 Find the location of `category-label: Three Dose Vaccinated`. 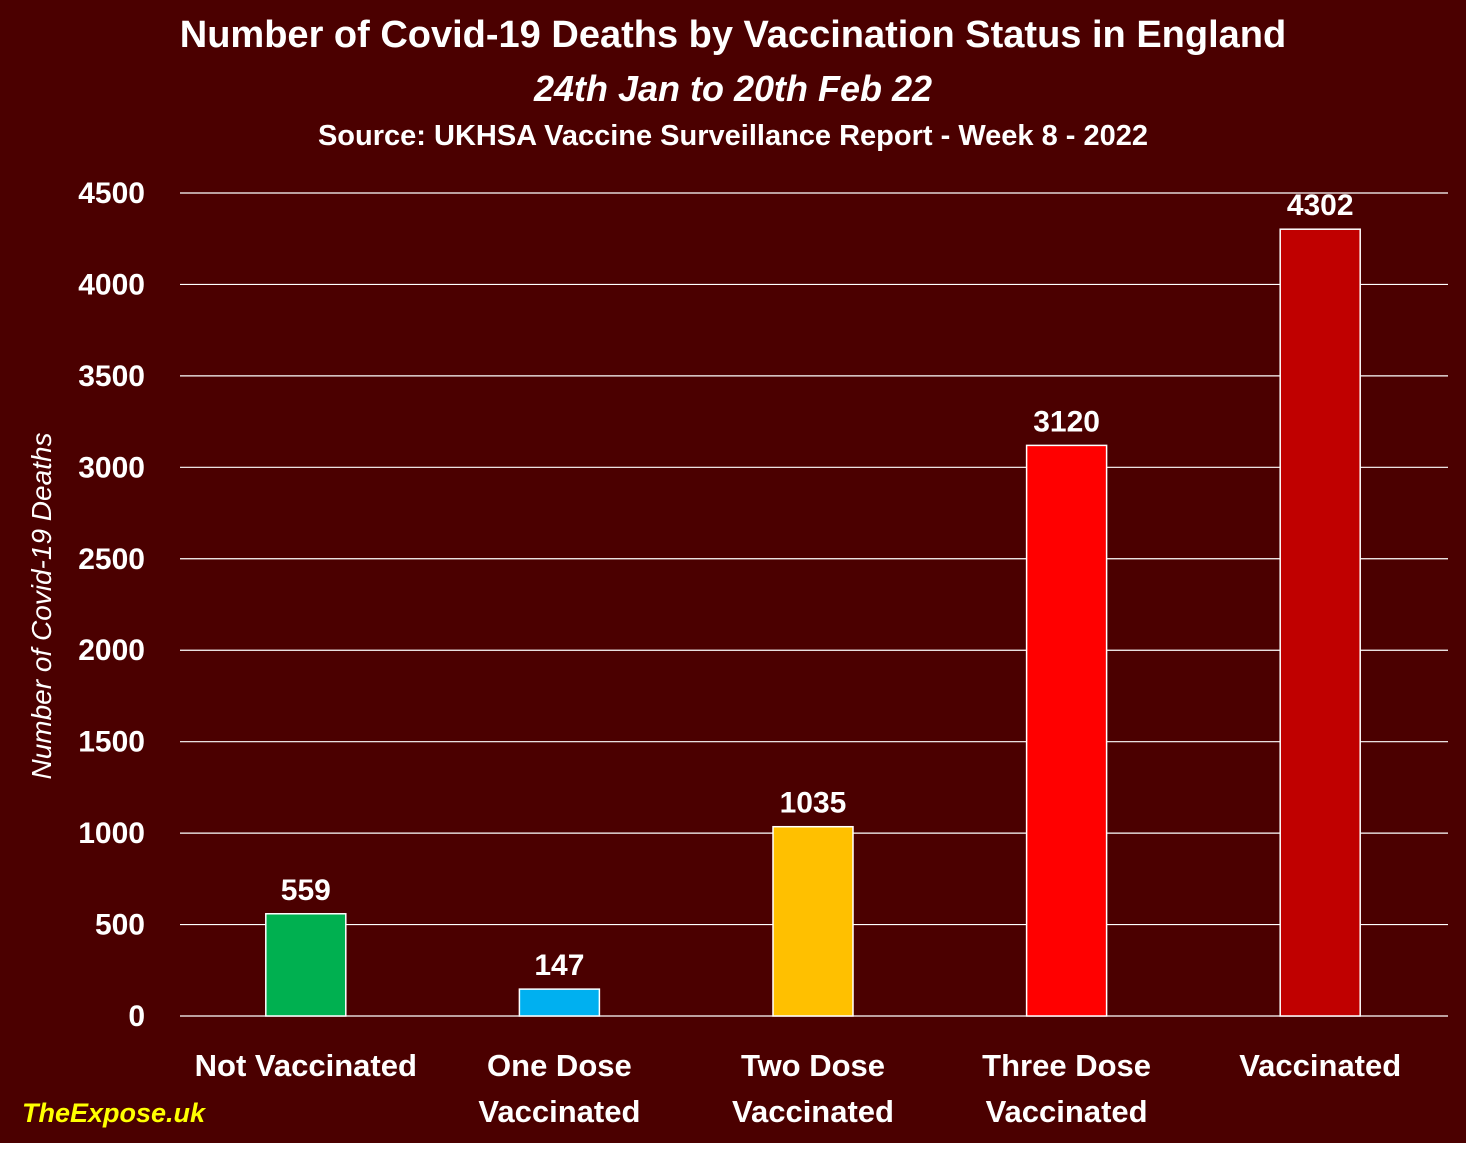

category-label: Three Dose Vaccinated is located at coordinates (1066, 1088).